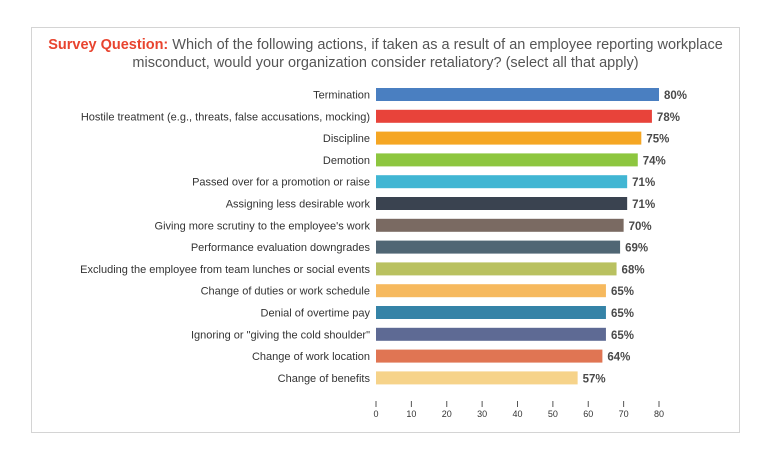 The height and width of the screenshot is (452, 774). I want to click on x-tick-label: 40, so click(517, 414).